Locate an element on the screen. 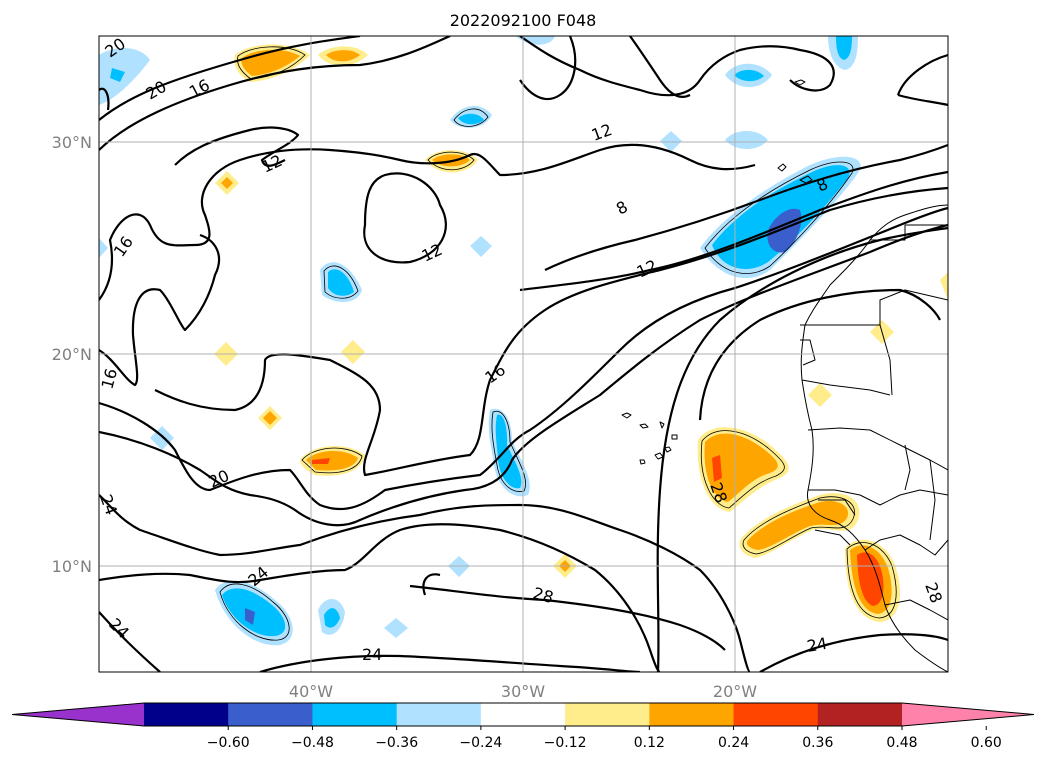  colorbar-tick-label: 0.12 is located at coordinates (649, 743).